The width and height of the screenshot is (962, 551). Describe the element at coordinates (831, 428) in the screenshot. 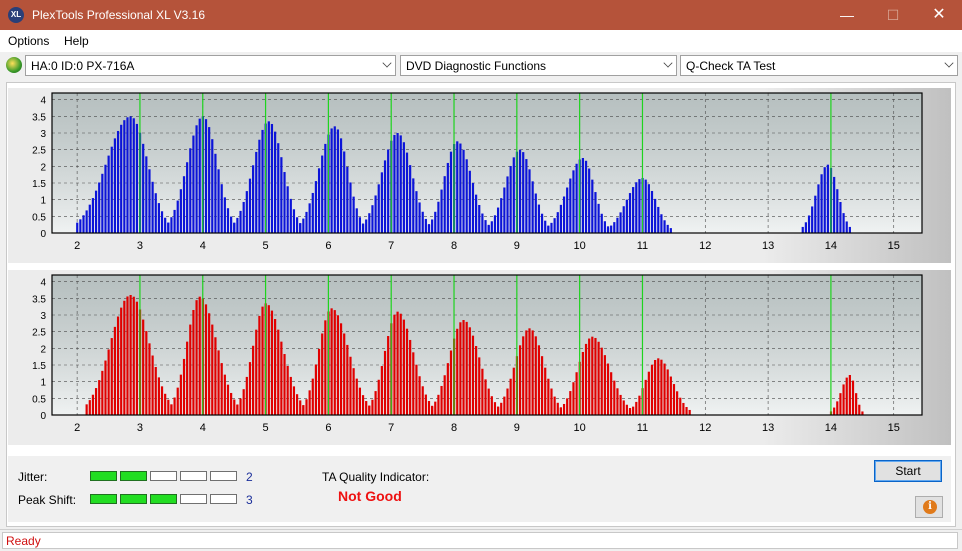

I see `x-tick-label: 14` at that location.